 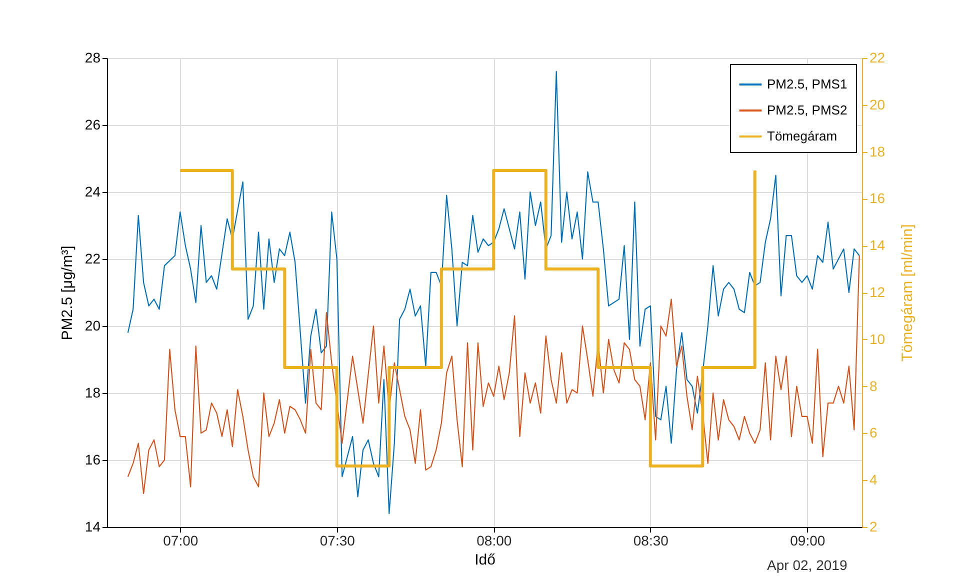 What do you see at coordinates (92, 124) in the screenshot?
I see `y-tick-label: 26` at bounding box center [92, 124].